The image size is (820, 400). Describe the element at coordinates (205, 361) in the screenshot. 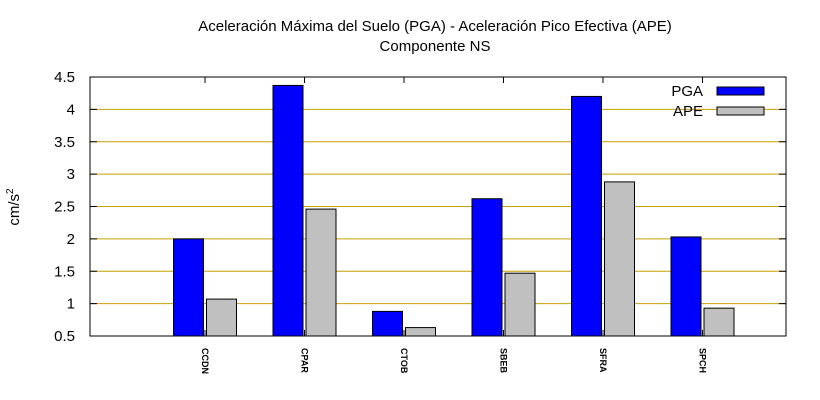

I see `x-tick-label: CCDN` at that location.